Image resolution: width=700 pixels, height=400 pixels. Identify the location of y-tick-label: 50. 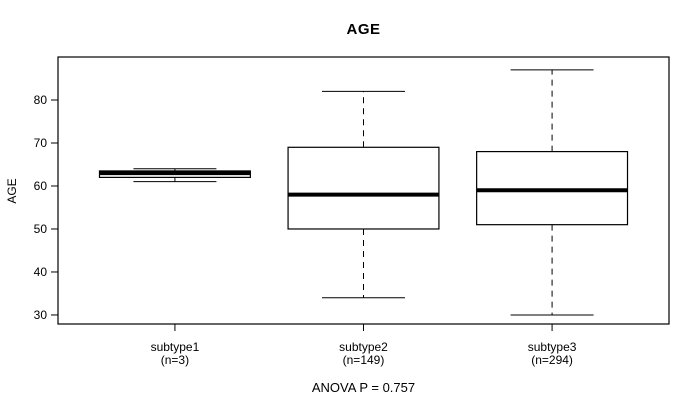
(41, 229).